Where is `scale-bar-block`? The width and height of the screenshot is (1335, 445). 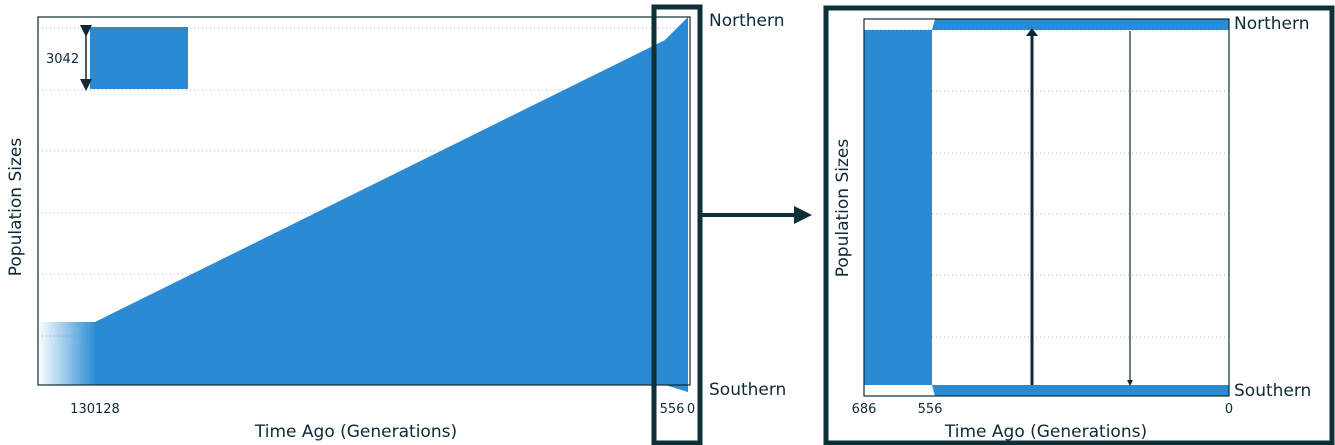
scale-bar-block is located at coordinates (139, 58).